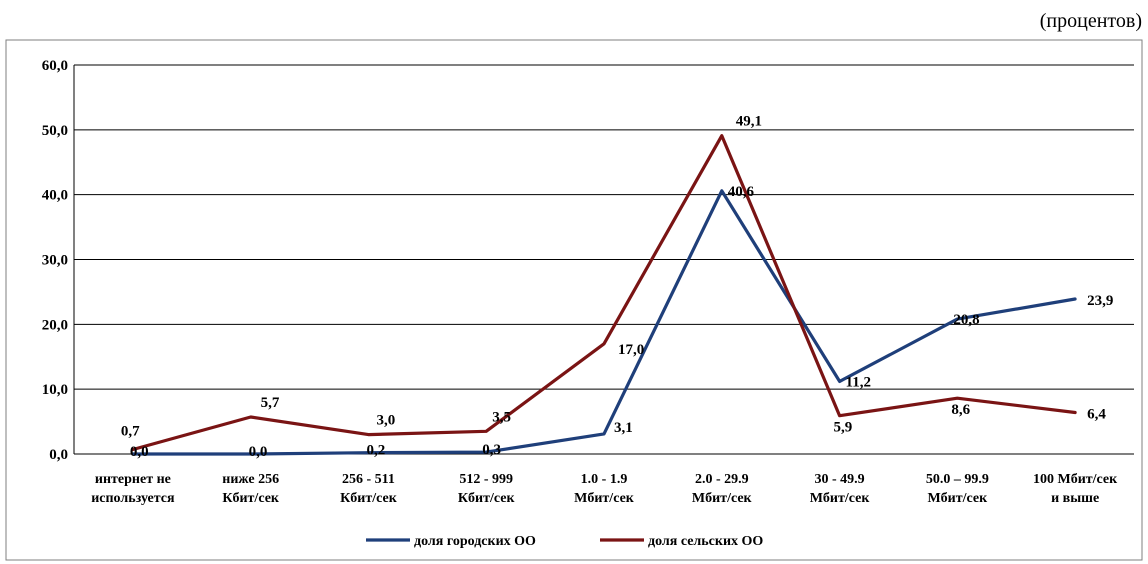 The image size is (1148, 564). What do you see at coordinates (55, 131) in the screenshot?
I see `y-tick-label: 50,0` at bounding box center [55, 131].